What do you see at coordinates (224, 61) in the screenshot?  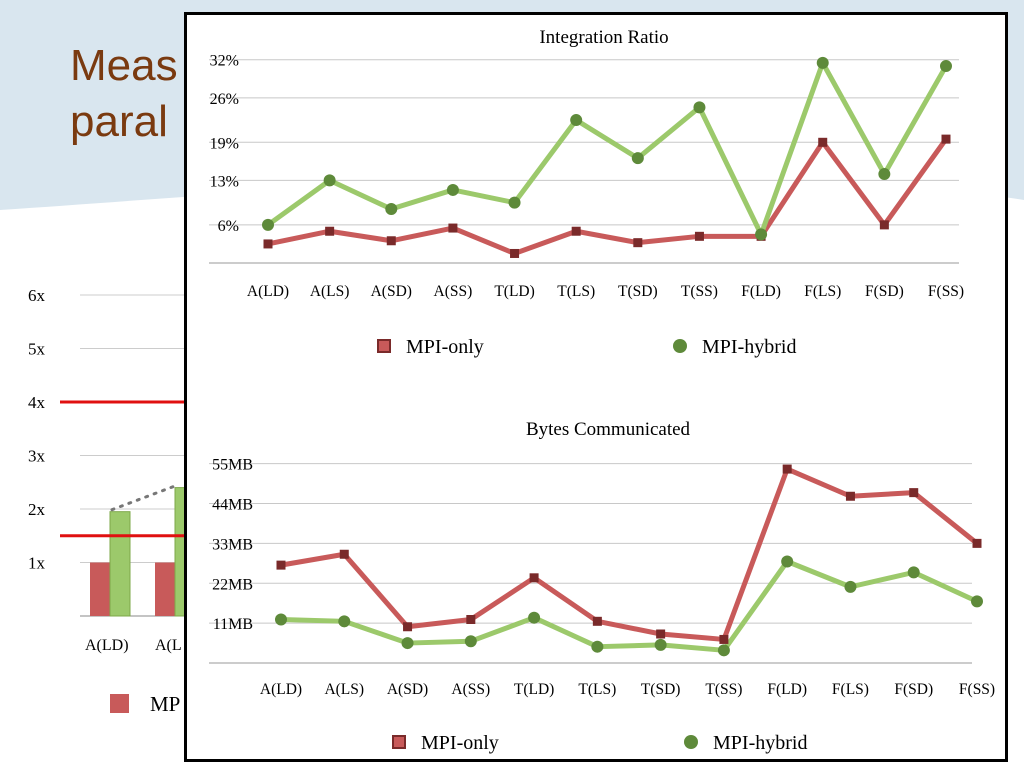 I see `y-tick-label: 32%` at bounding box center [224, 61].